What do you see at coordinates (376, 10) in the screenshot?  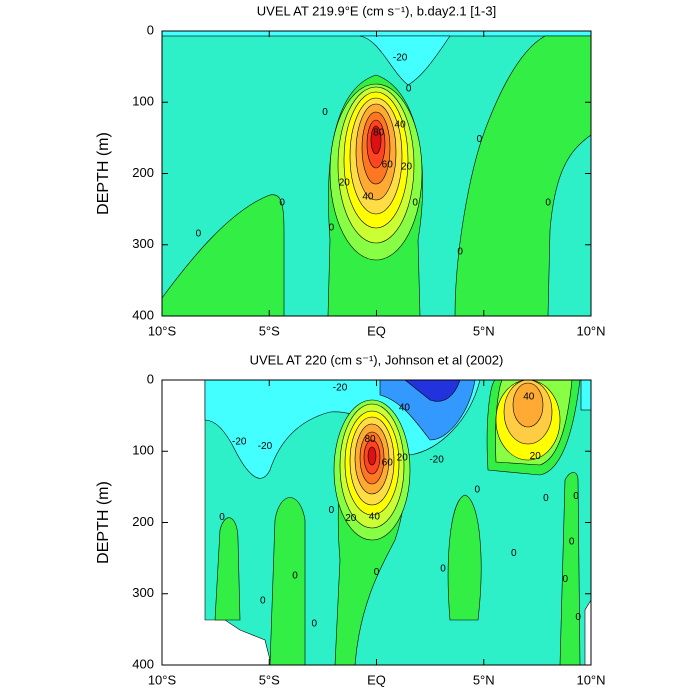 I see `chart-title: UVEL AT 219.9°E (cm s⁻¹), b.day2.1 [1-3]` at bounding box center [376, 10].